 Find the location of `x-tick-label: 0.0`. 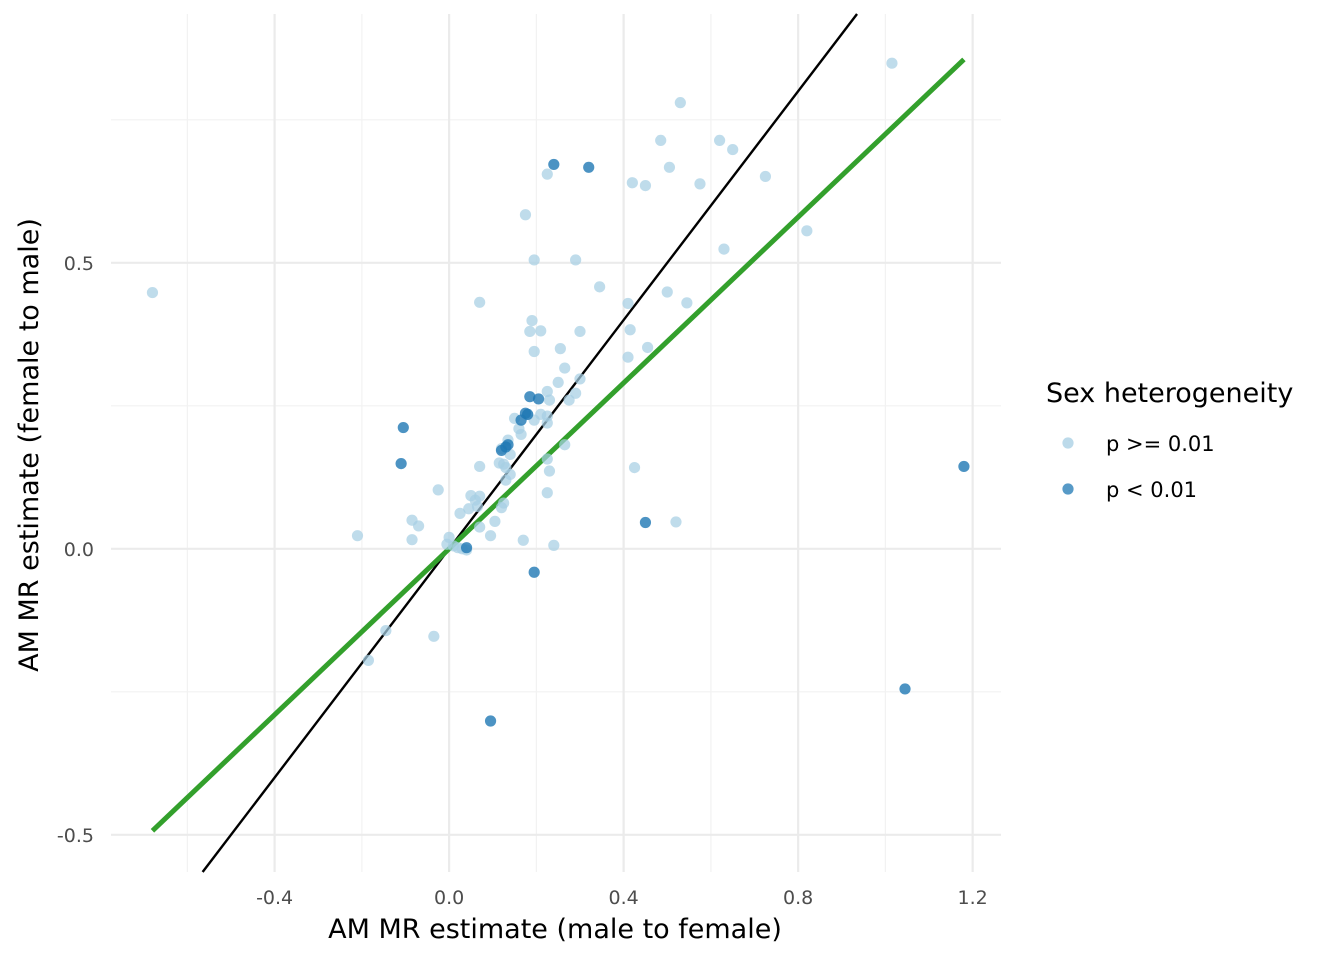

x-tick-label: 0.0 is located at coordinates (449, 898).